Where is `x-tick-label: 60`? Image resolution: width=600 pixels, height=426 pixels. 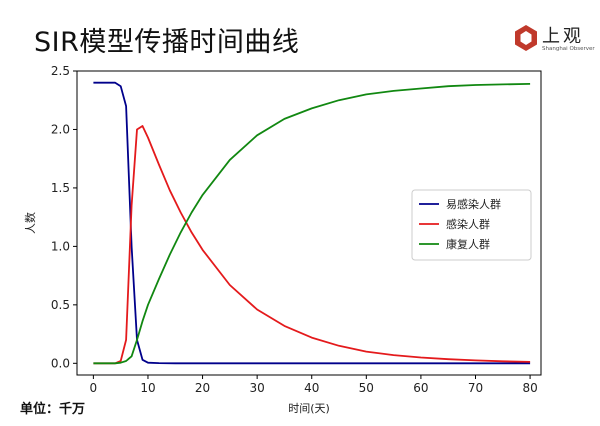
x-tick-label: 60 is located at coordinates (420, 388).